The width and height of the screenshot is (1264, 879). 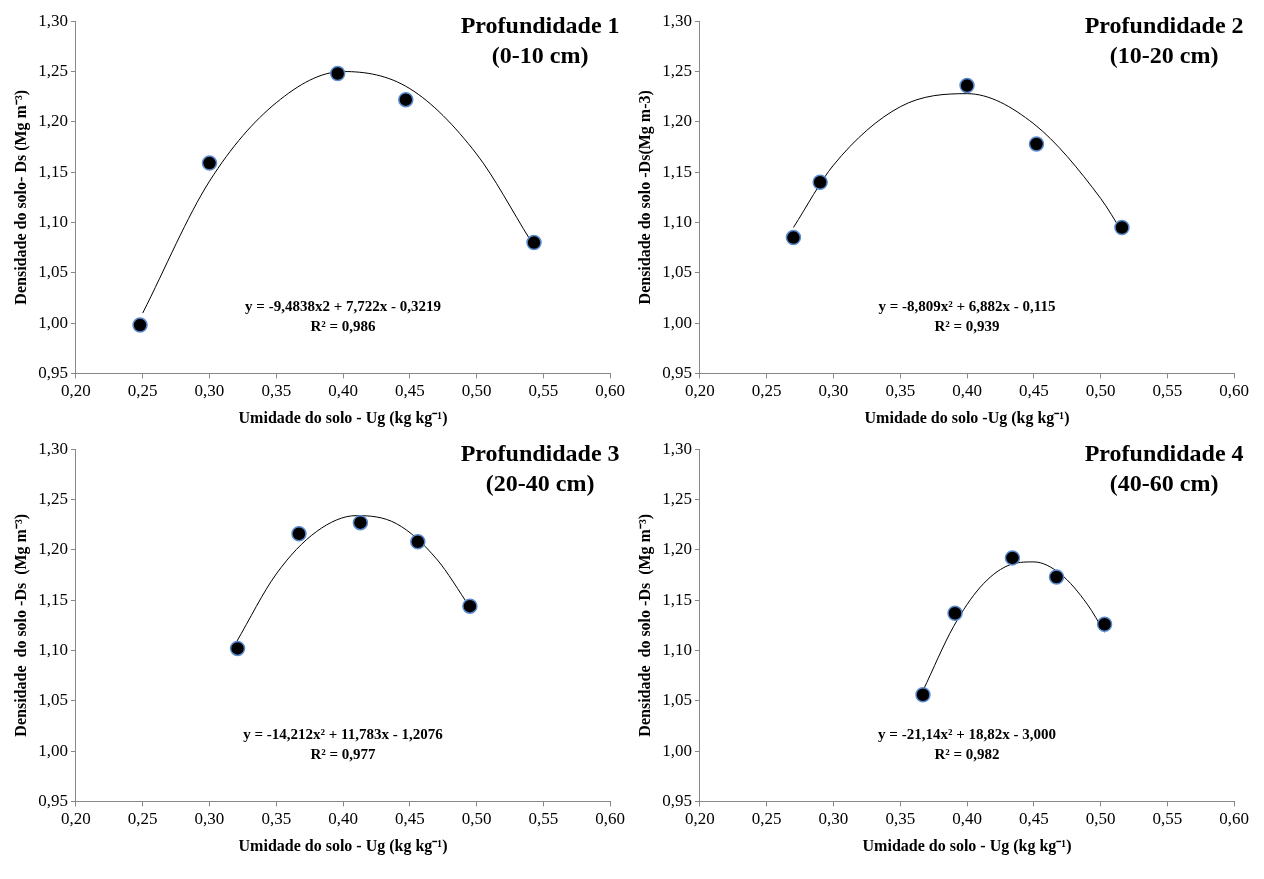 What do you see at coordinates (1164, 453) in the screenshot?
I see `chart-title: Profundidade 4` at bounding box center [1164, 453].